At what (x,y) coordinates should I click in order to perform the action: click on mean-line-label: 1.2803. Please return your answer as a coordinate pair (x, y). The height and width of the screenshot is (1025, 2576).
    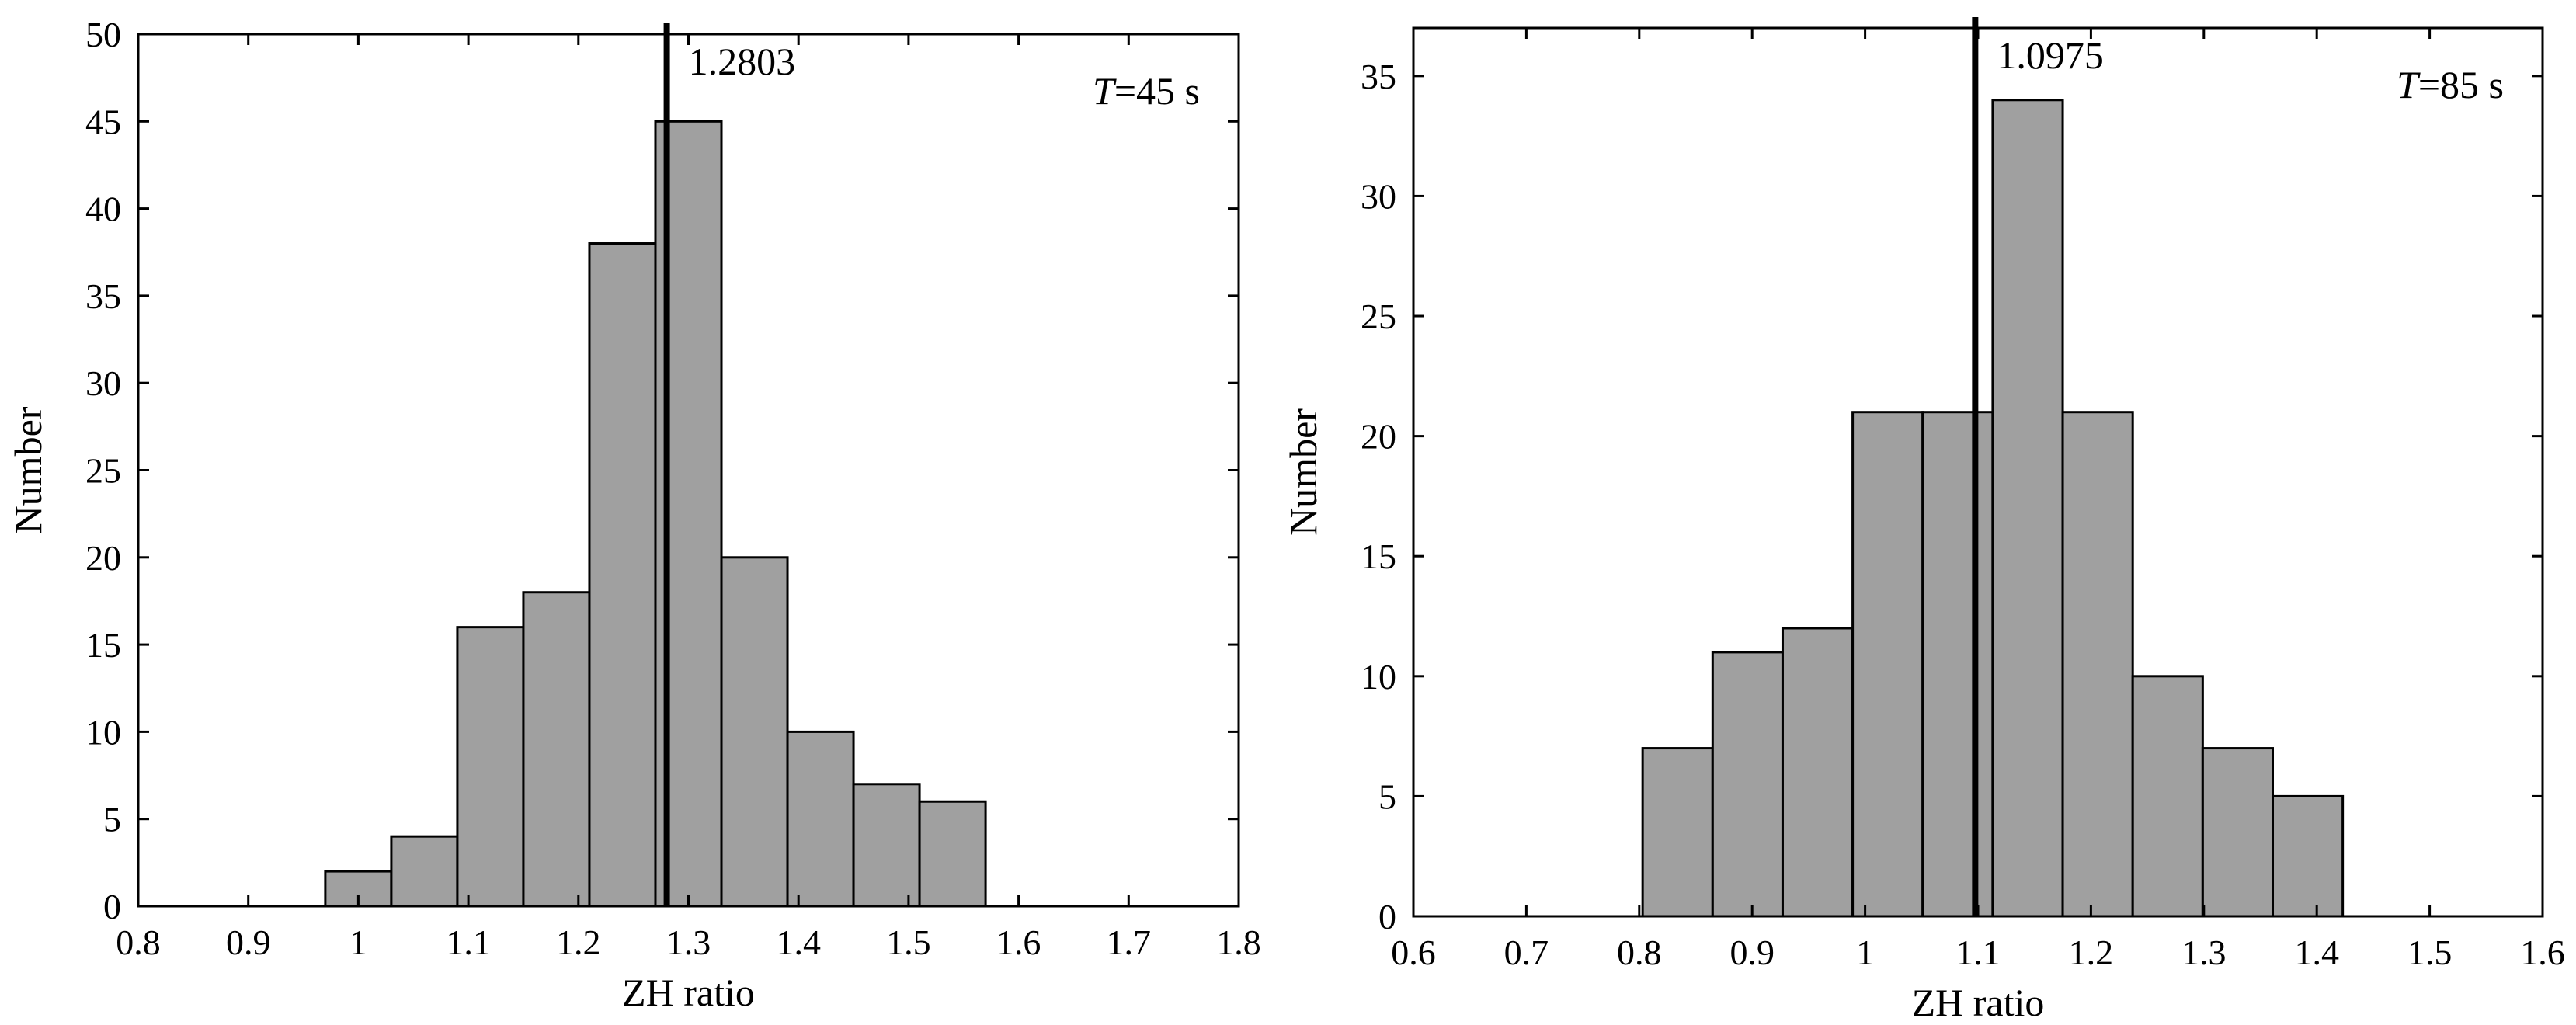
    Looking at the image, I should click on (742, 61).